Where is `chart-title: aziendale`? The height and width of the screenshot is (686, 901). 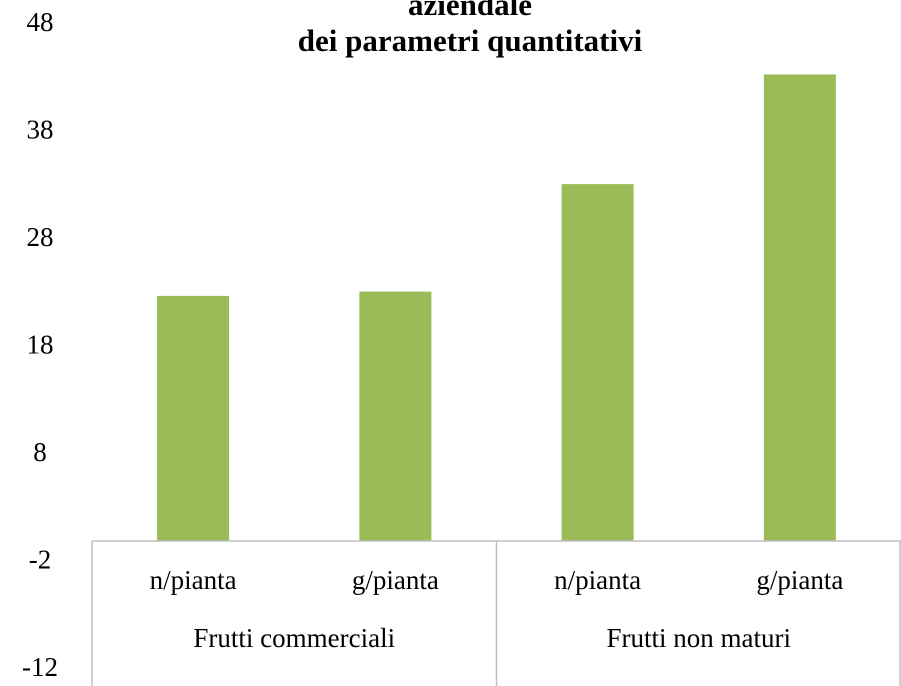
chart-title: aziendale is located at coordinates (470, 11).